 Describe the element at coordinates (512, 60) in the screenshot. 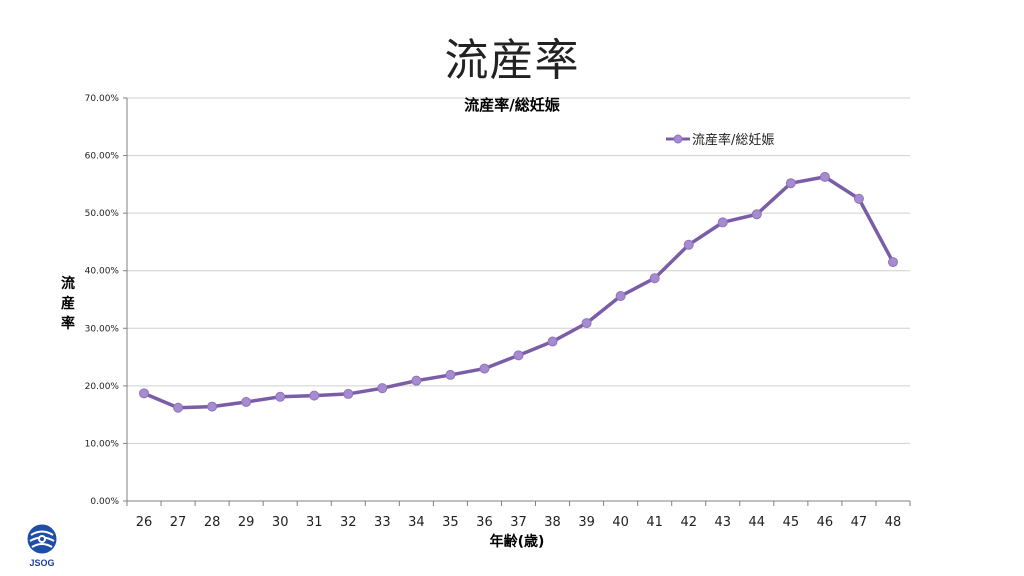

I see `slide-title: 流産率` at that location.